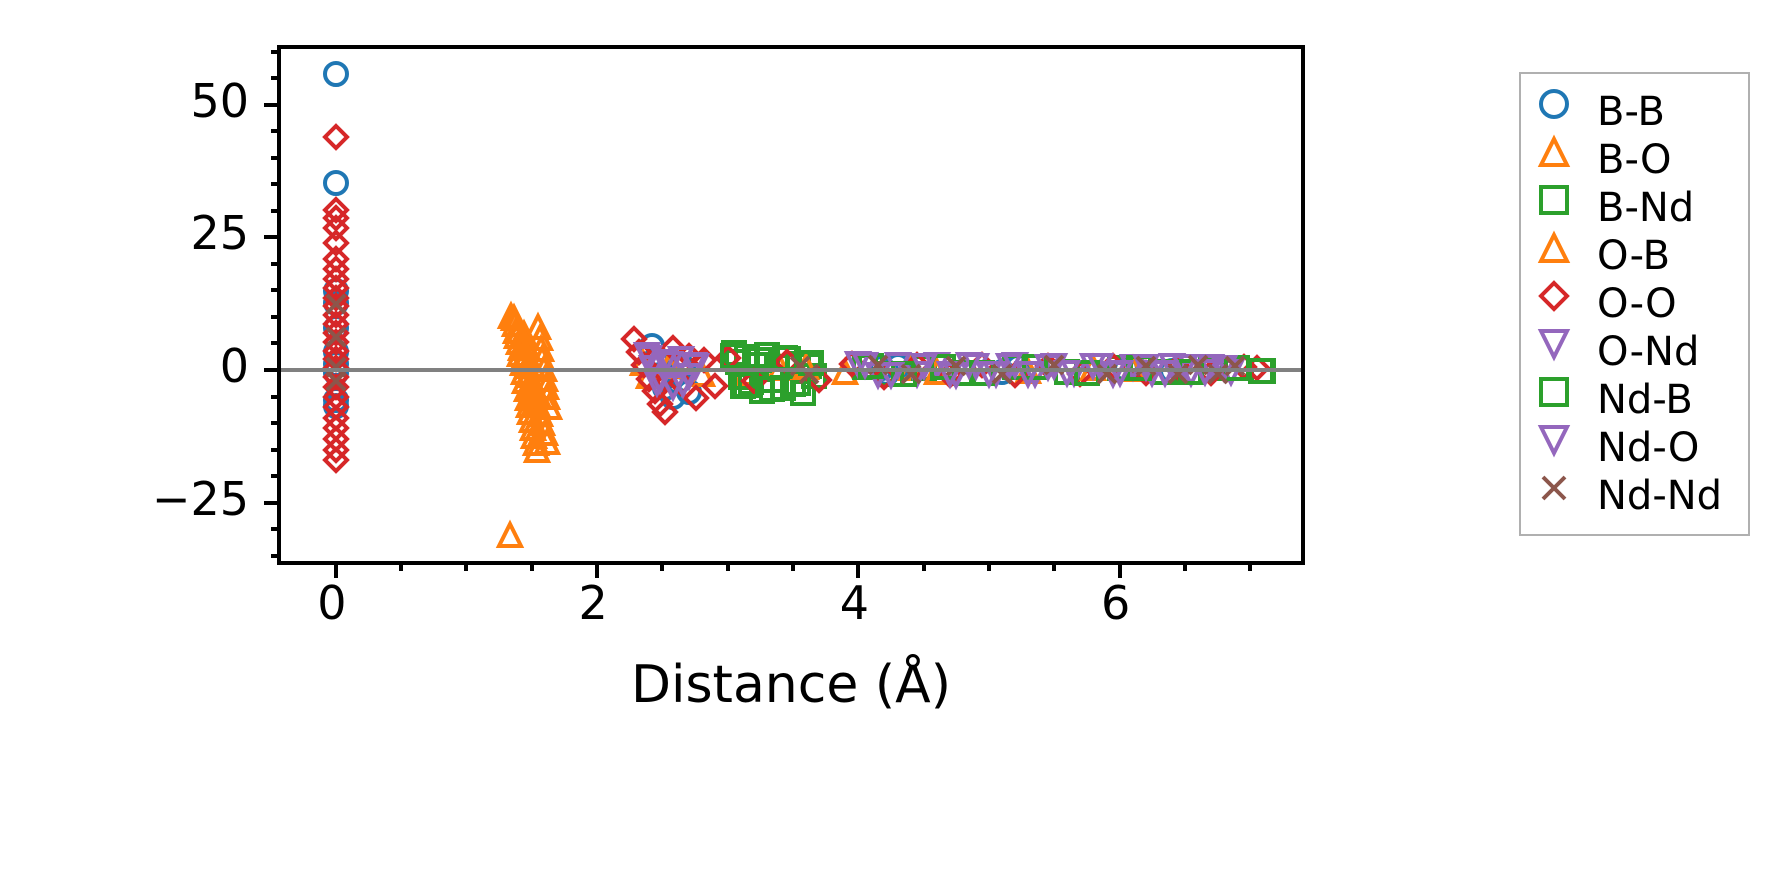  I want to click on legend-item-nd-nd: Nd-Nd, so click(1630, 496).